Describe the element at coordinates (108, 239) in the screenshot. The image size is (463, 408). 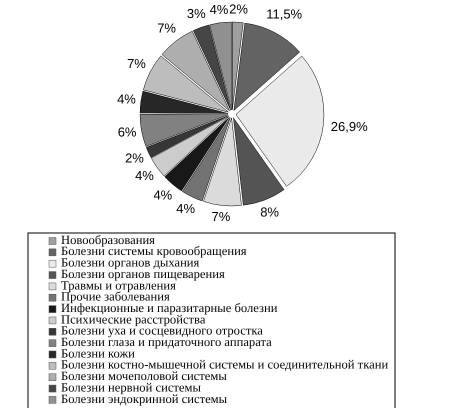
I see `legend-label: Новообразования` at that location.